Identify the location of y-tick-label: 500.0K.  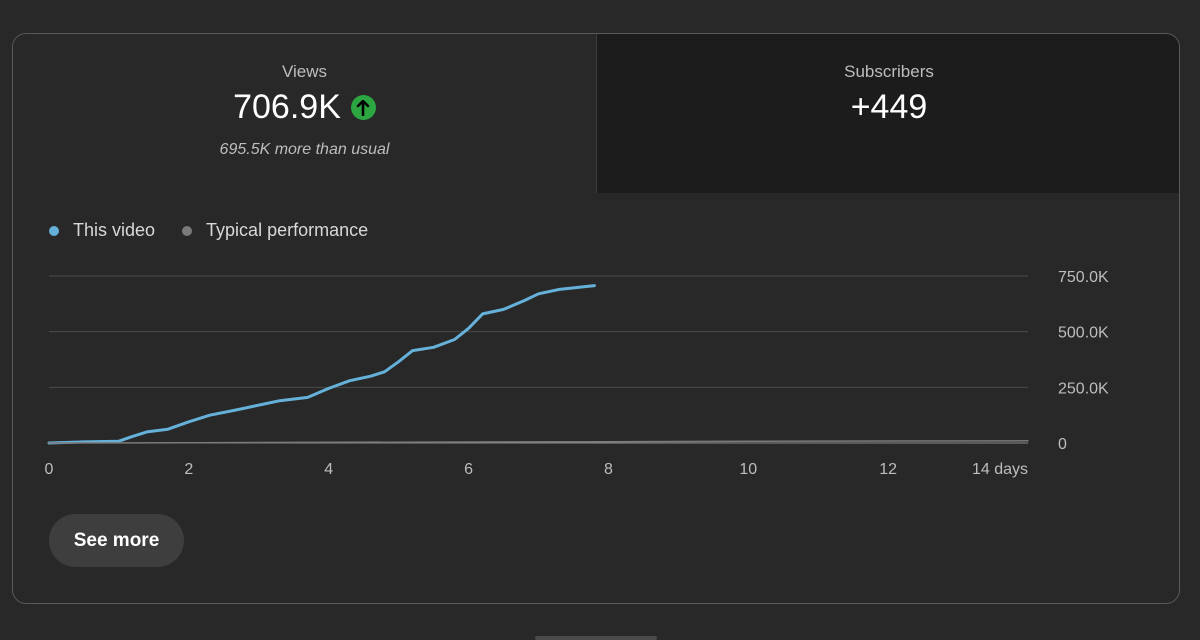
(1083, 333).